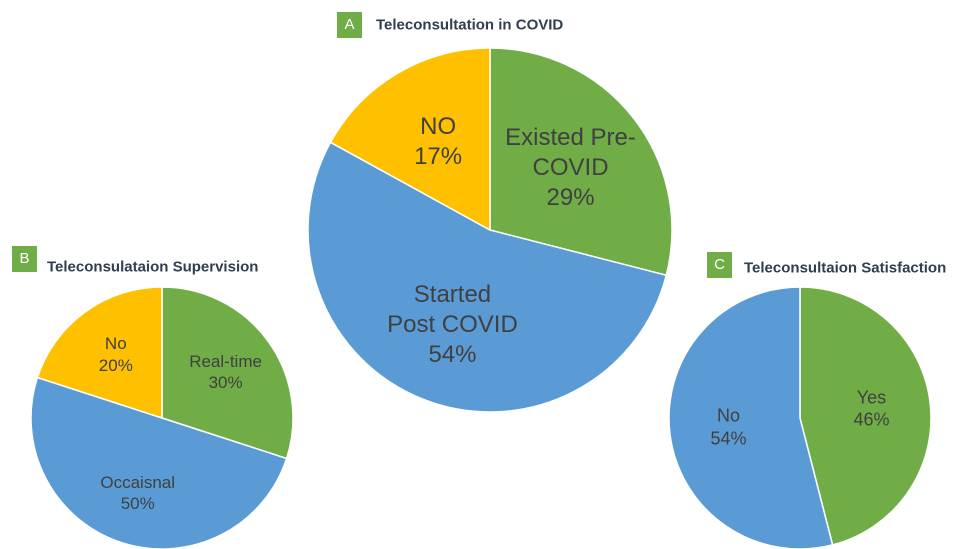 Image resolution: width=977 pixels, height=549 pixels. Describe the element at coordinates (438, 157) in the screenshot. I see `slice-value: 17%` at that location.